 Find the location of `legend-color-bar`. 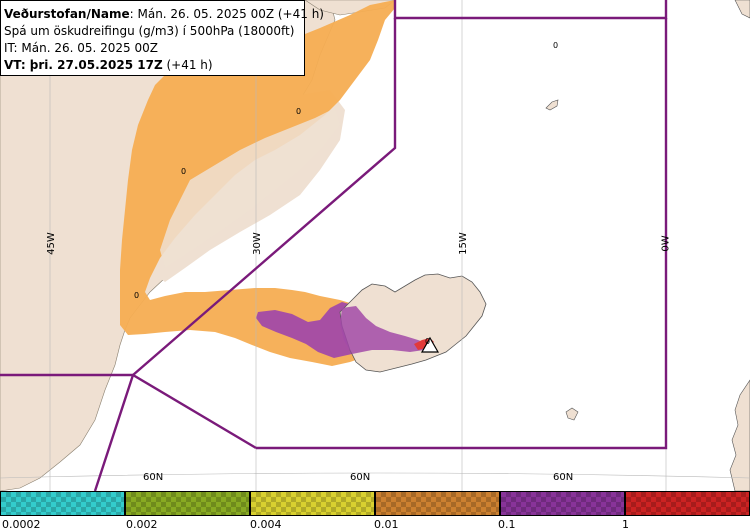

legend-color-bar is located at coordinates (375, 503).